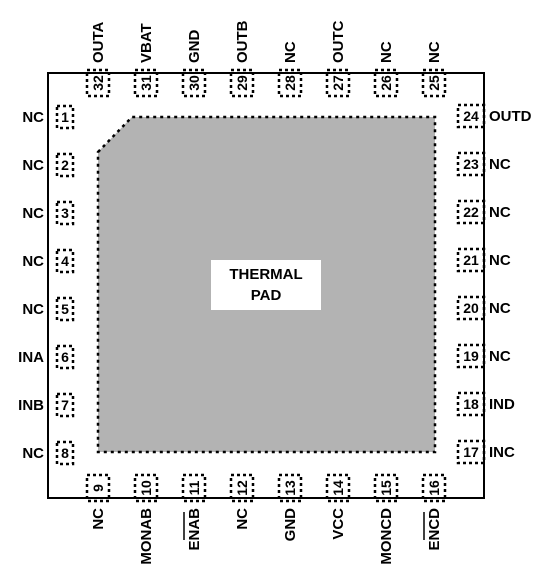 This screenshot has width=540, height=575. Describe the element at coordinates (242, 83) in the screenshot. I see `pin-number-29: 29` at that location.